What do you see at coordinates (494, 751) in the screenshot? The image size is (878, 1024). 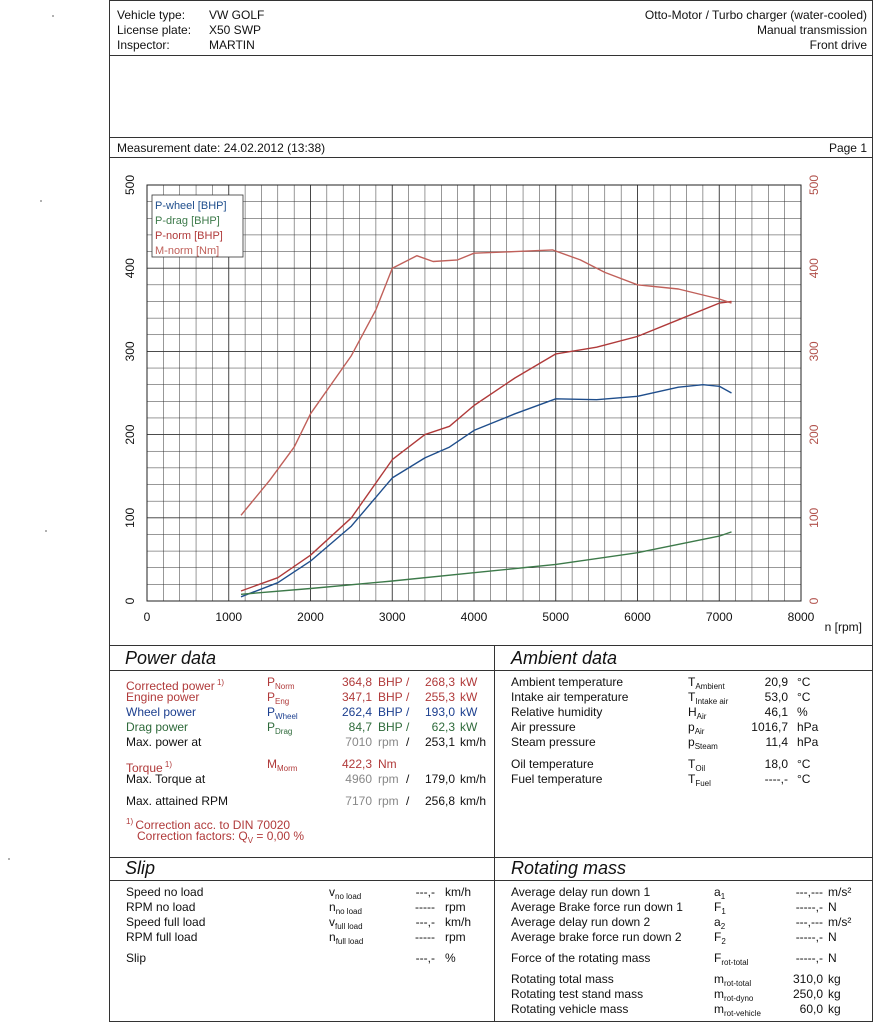 I see `power-ambient-divider` at bounding box center [494, 751].